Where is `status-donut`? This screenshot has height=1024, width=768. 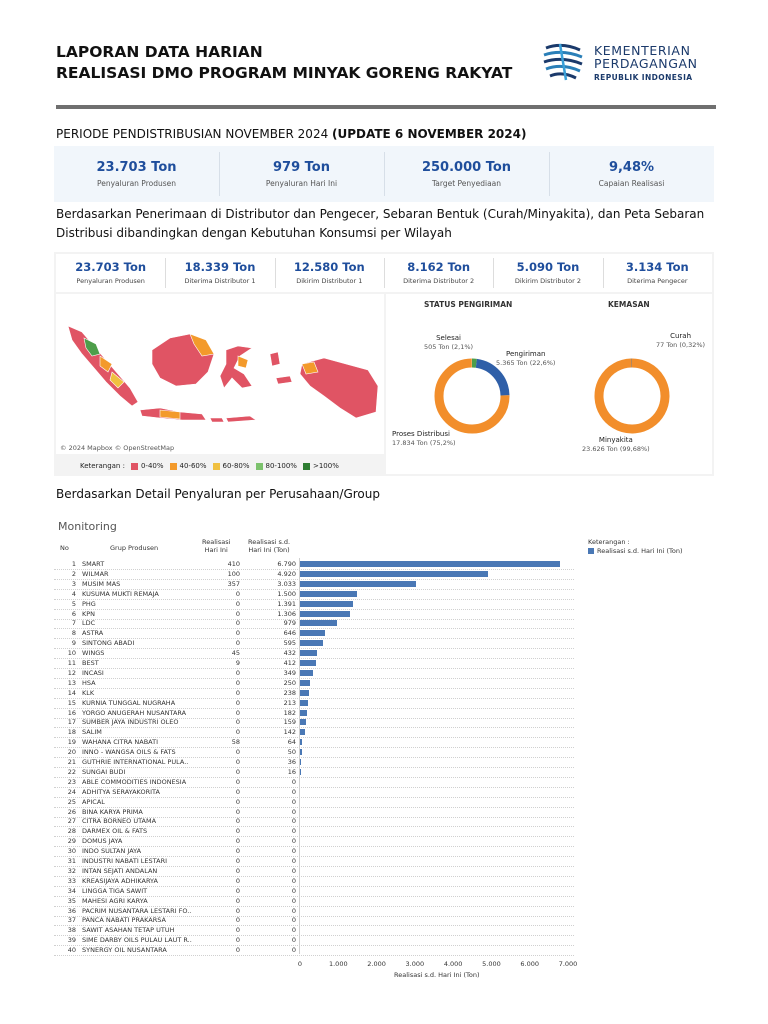
status-donut is located at coordinates (472, 396).